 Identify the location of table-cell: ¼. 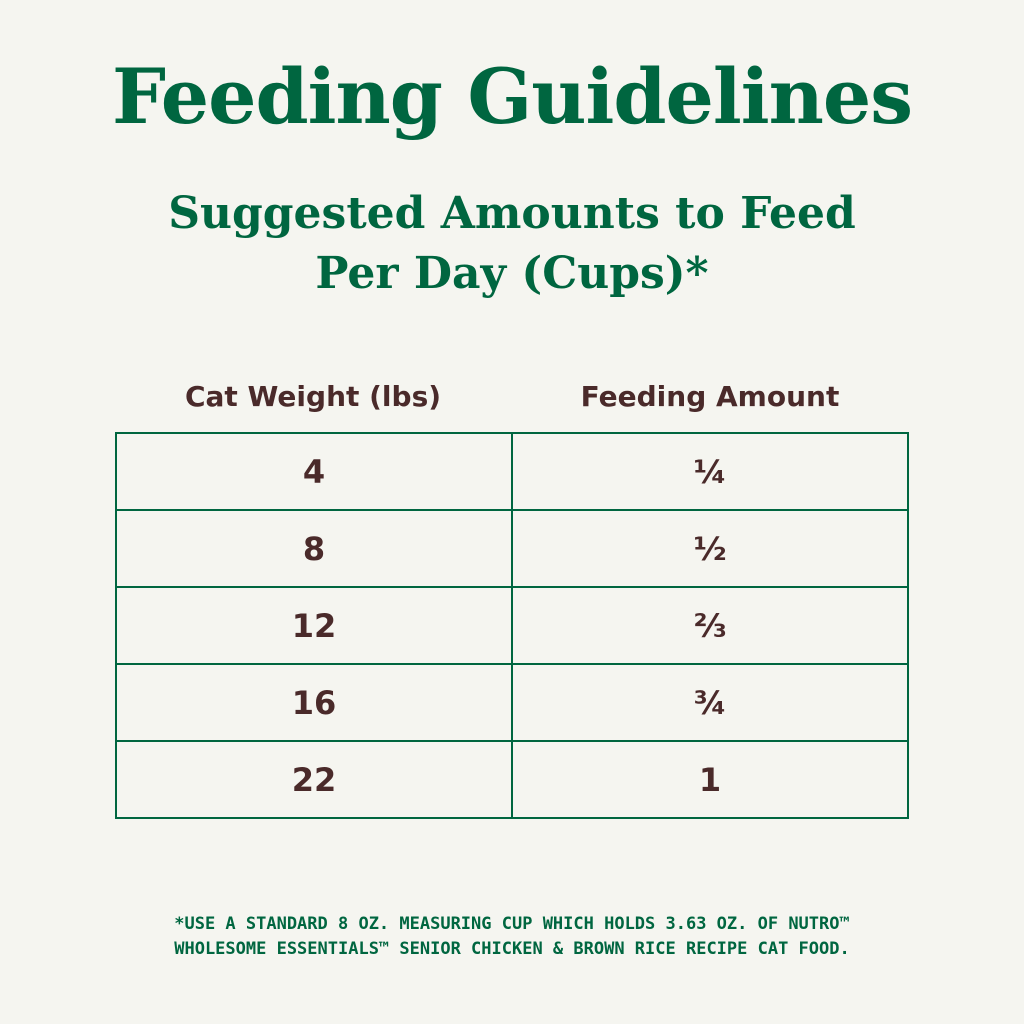
(710, 471).